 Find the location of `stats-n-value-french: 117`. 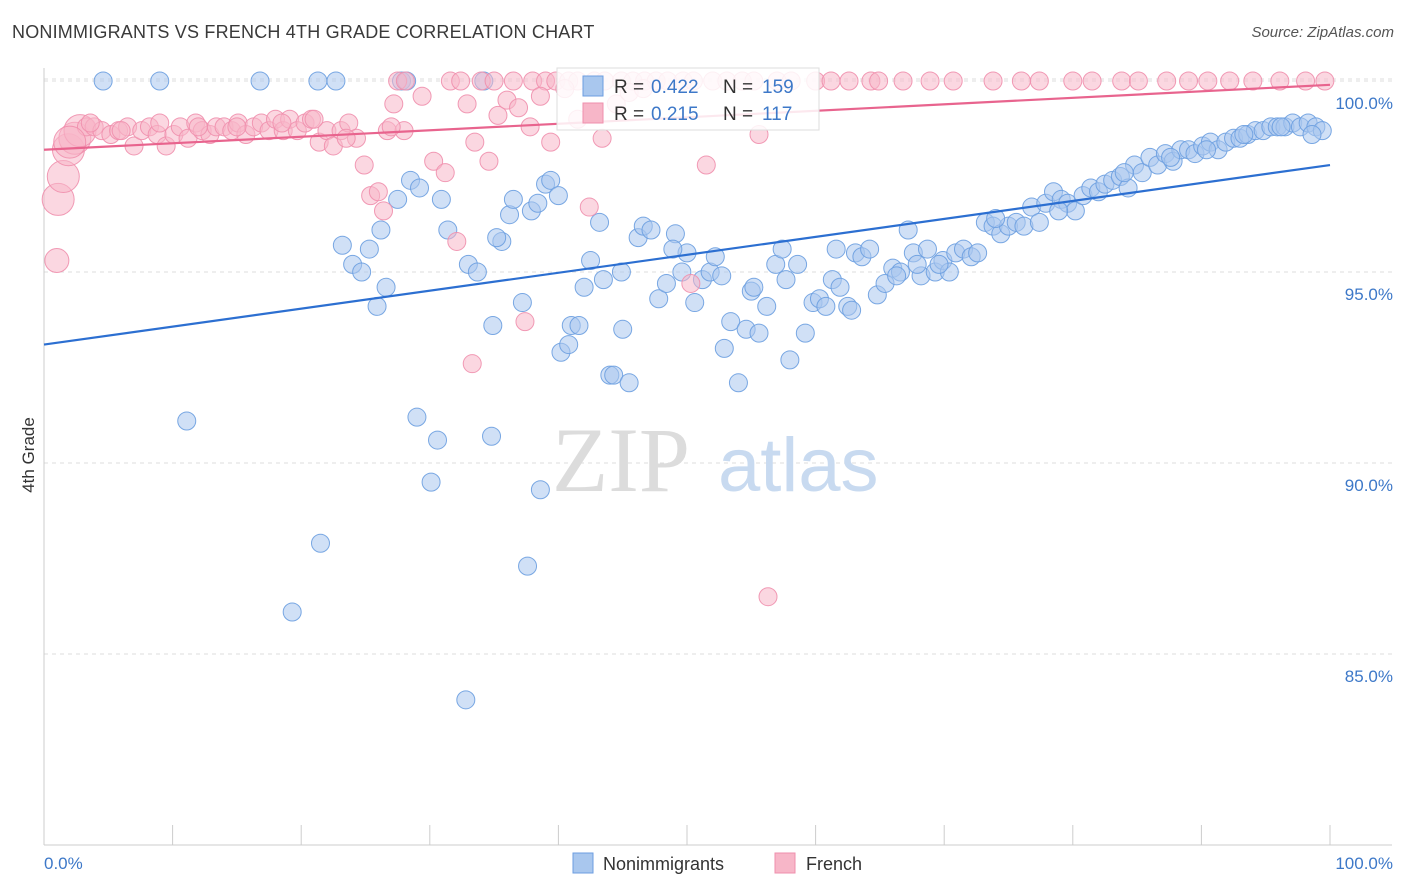

stats-n-value-french: 117 is located at coordinates (777, 114).